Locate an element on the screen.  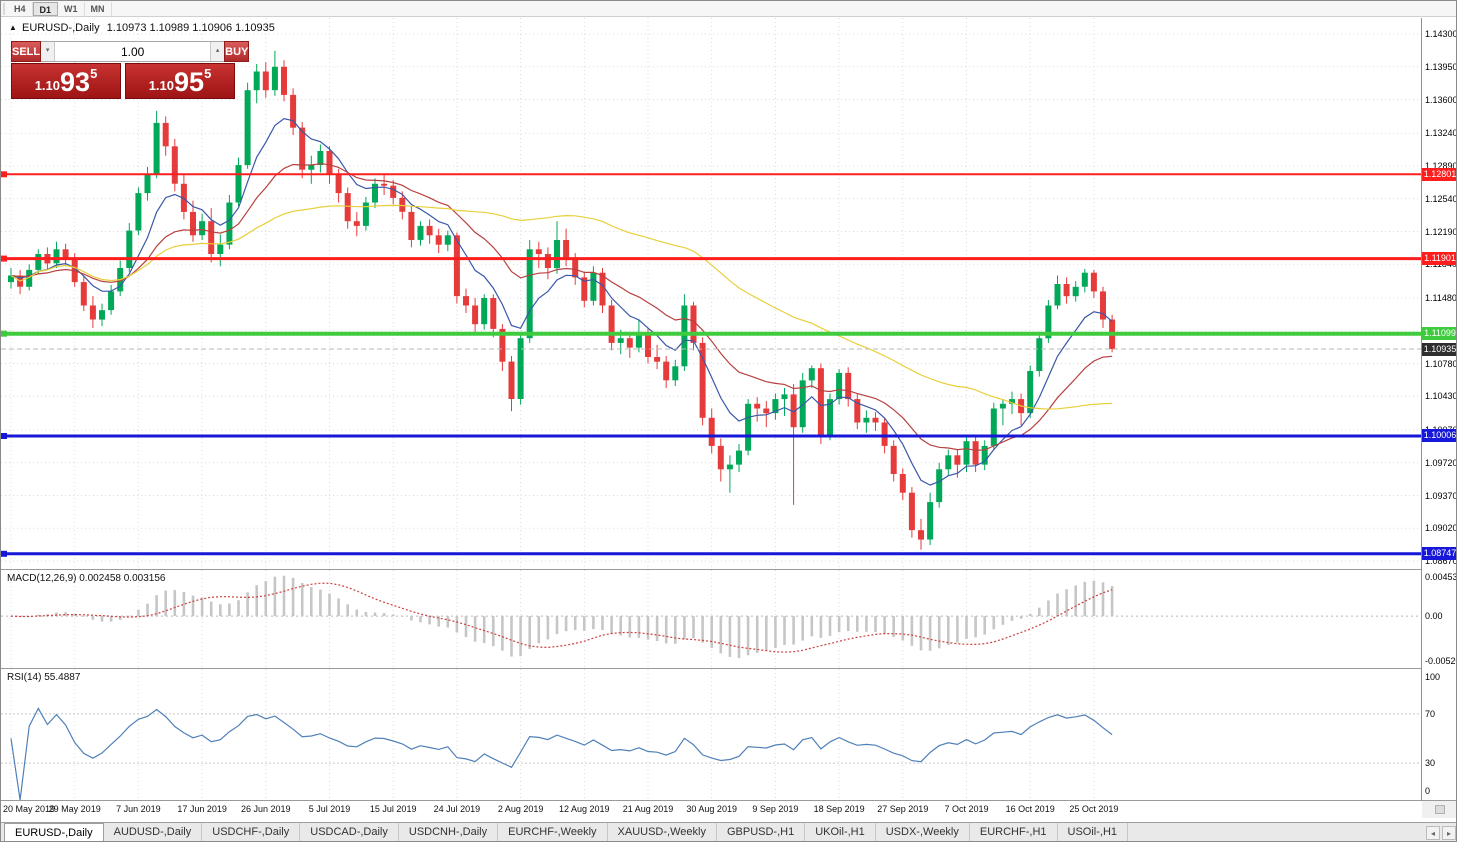
volume-input is located at coordinates (133, 51).